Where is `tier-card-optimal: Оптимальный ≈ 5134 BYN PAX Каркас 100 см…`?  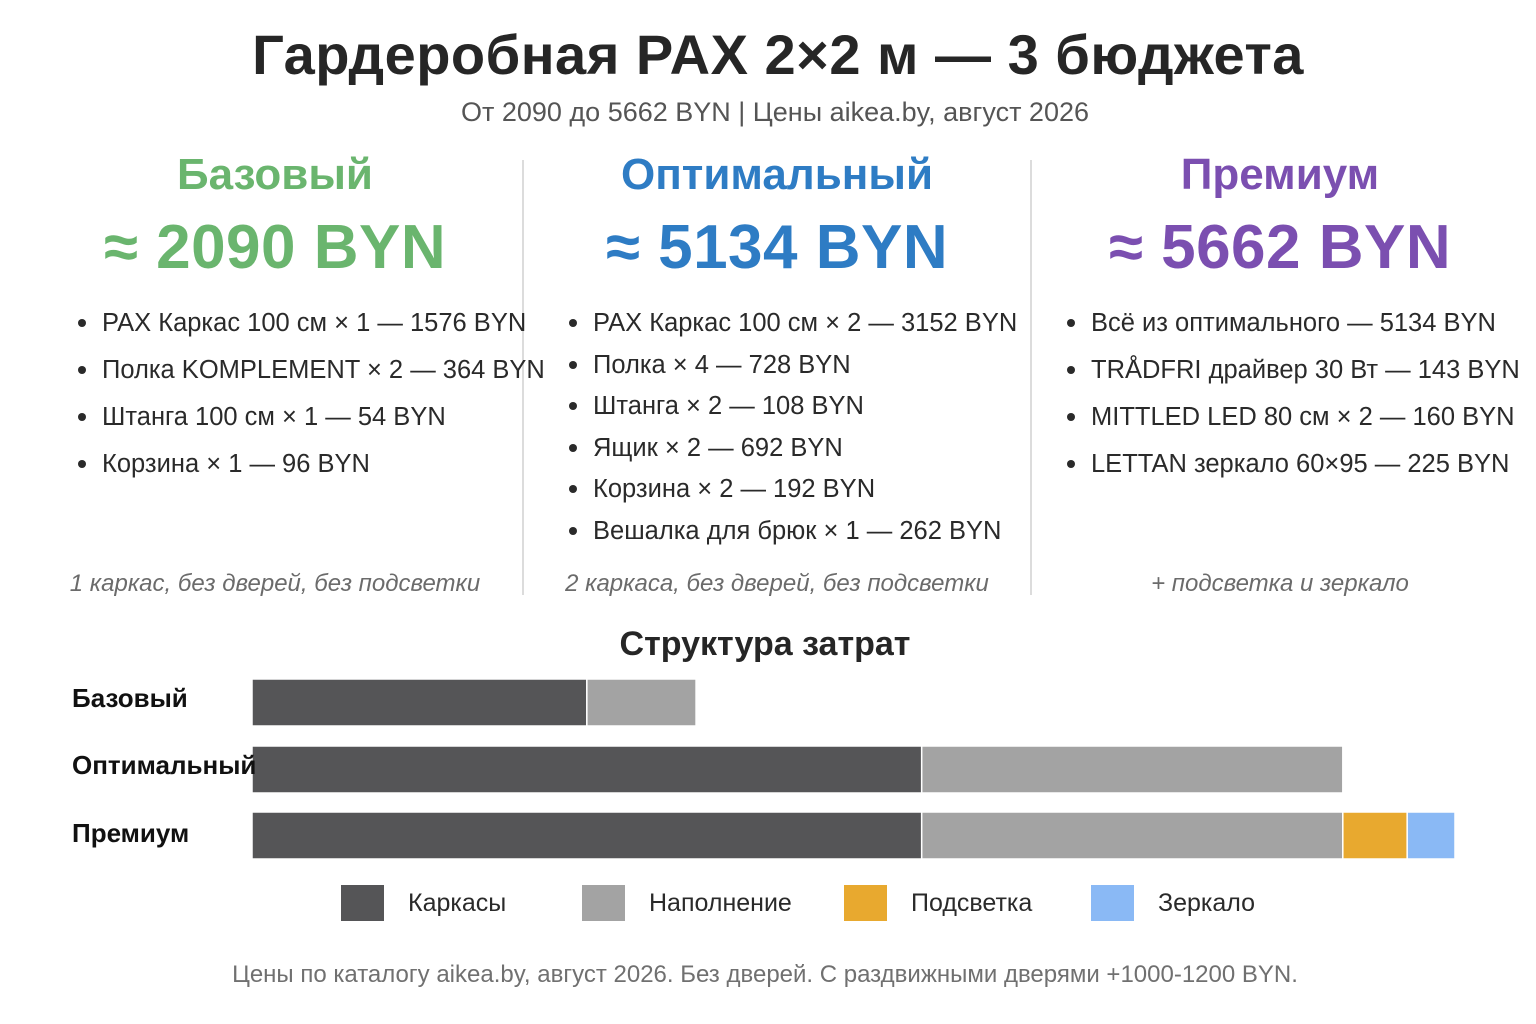
tier-card-optimal: Оптимальный ≈ 5134 BYN PAX Каркас 100 см… is located at coordinates (777, 373).